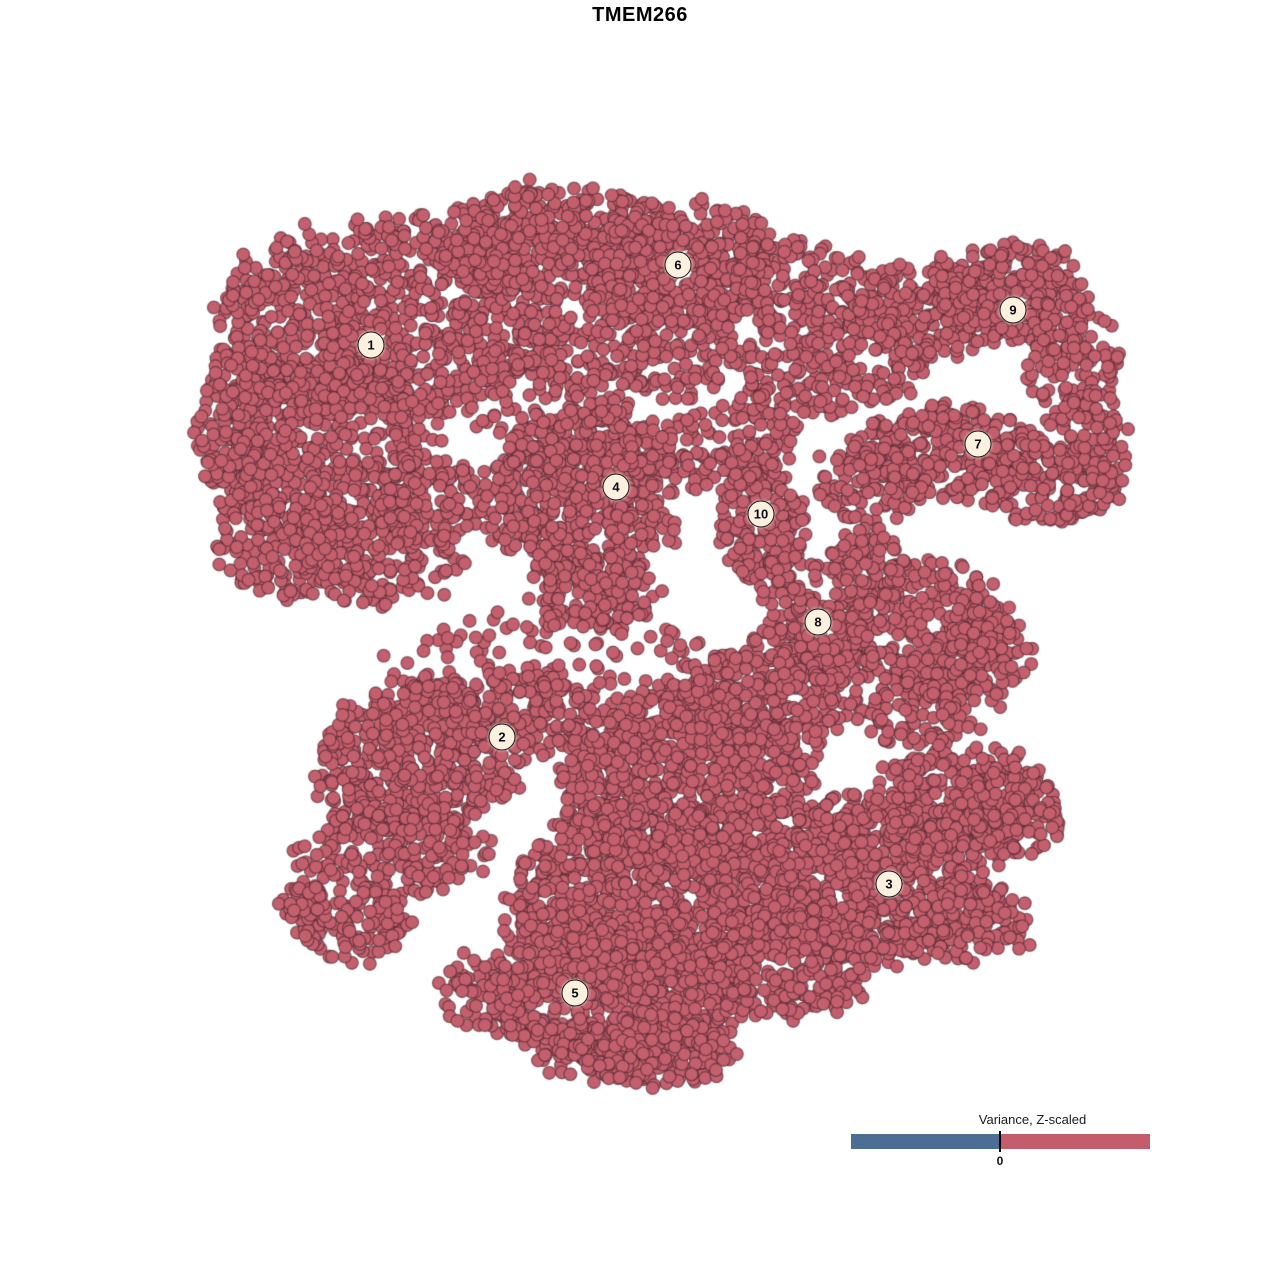 This screenshot has height=1280, width=1280. Describe the element at coordinates (575, 993) in the screenshot. I see `cluster-label-5: 5` at that location.